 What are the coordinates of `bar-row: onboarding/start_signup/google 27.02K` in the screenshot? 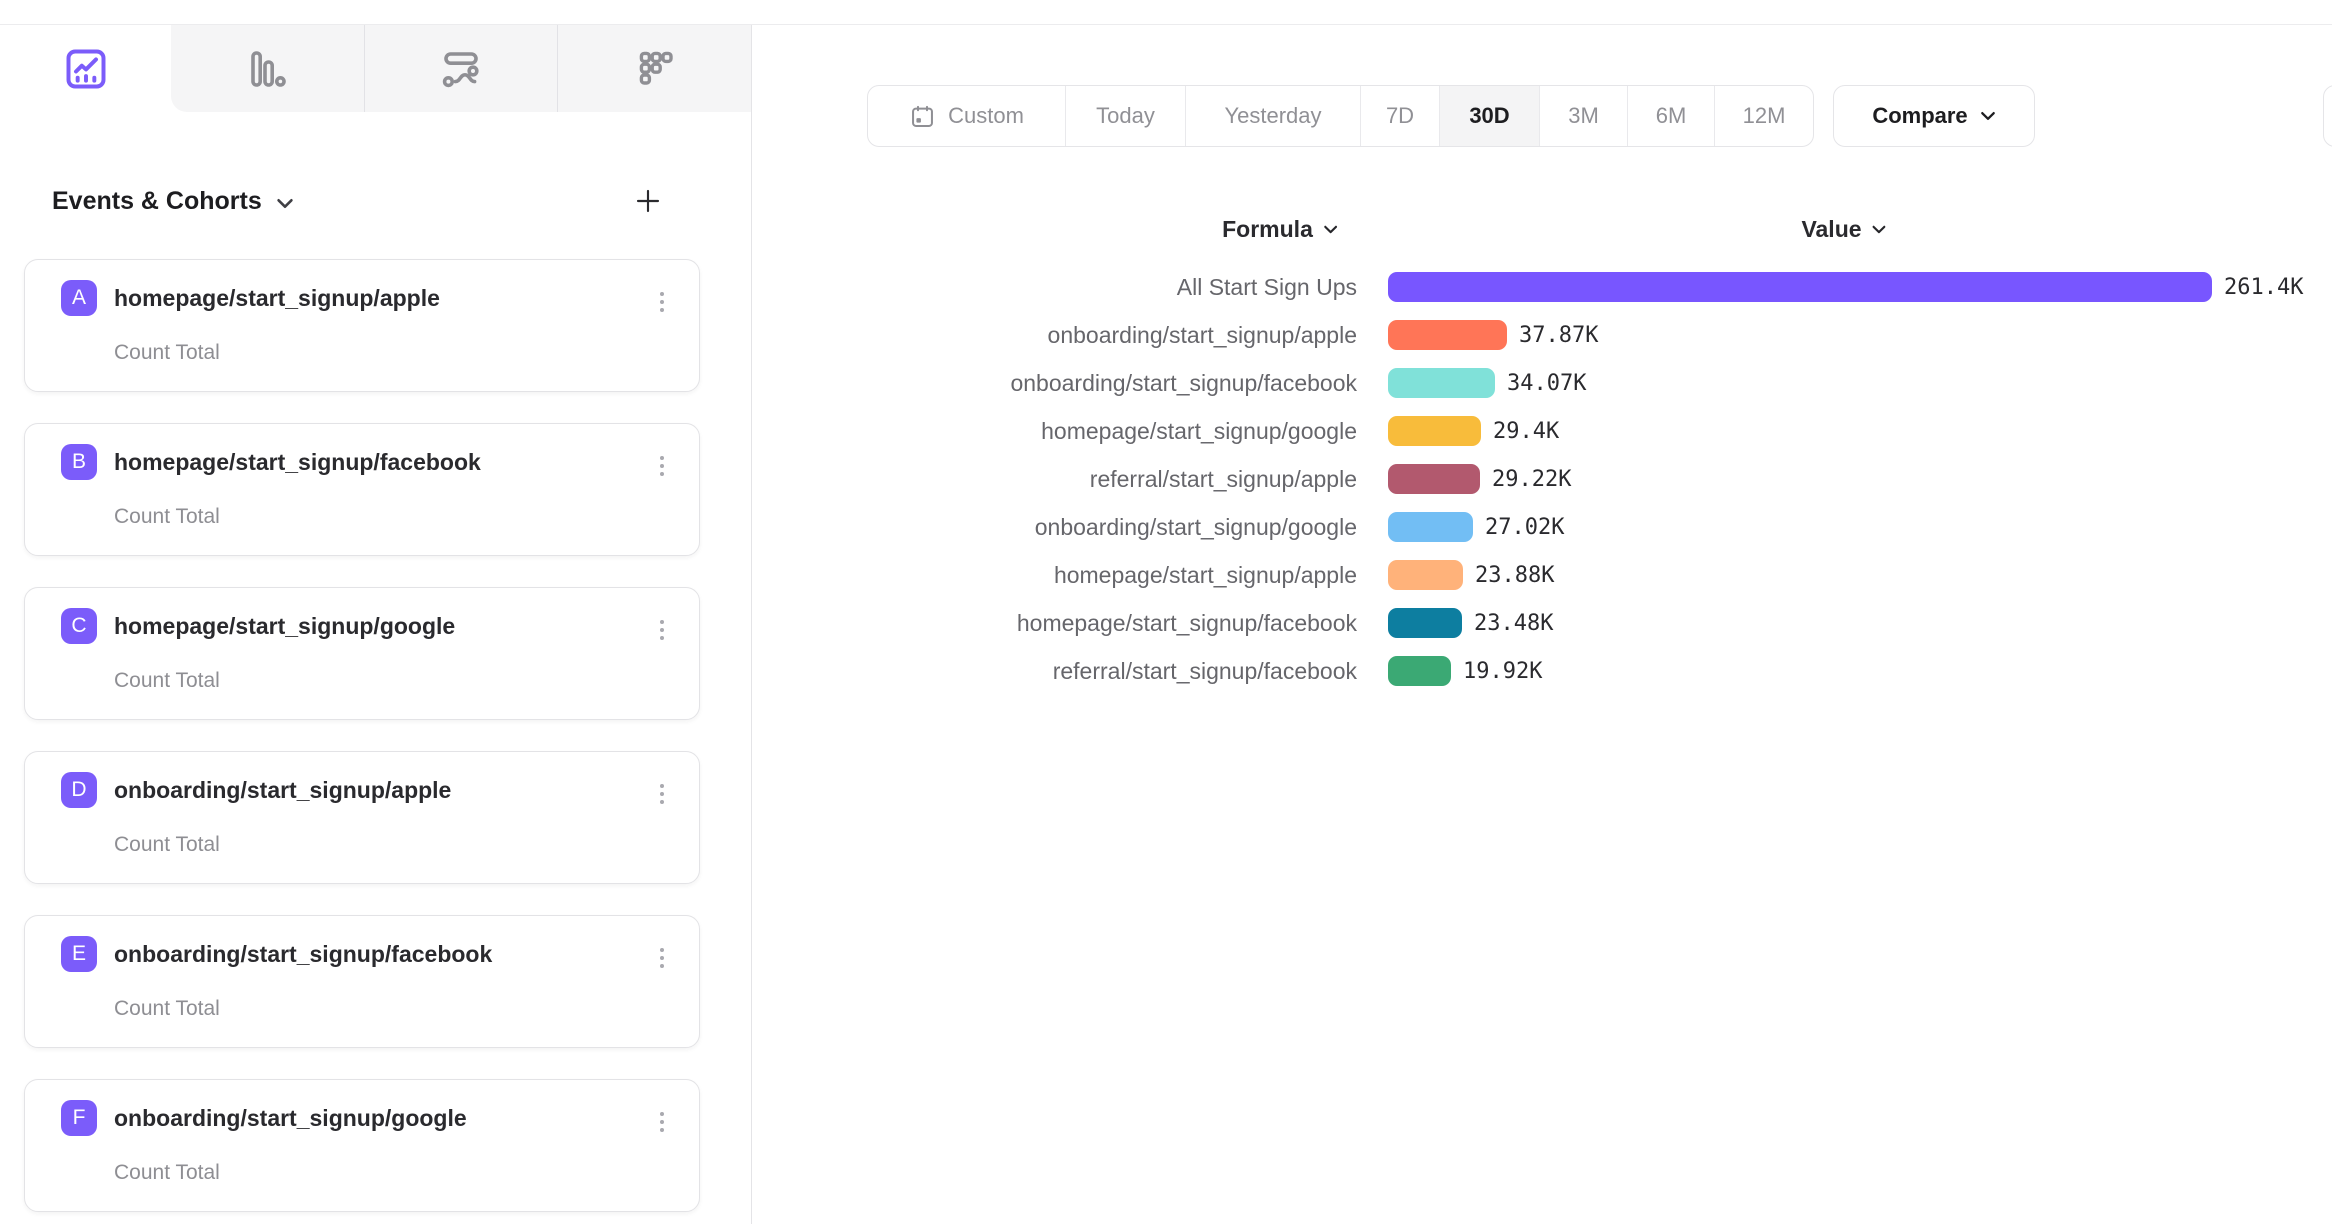 It's located at (1542, 527).